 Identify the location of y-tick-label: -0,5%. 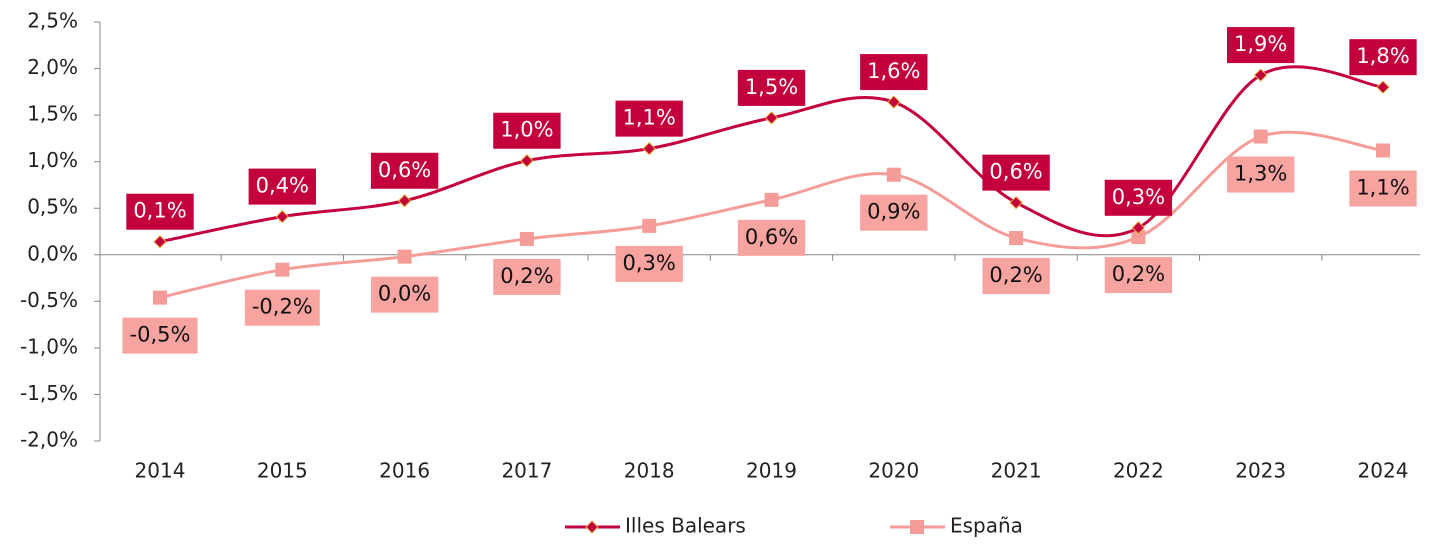
(49, 300).